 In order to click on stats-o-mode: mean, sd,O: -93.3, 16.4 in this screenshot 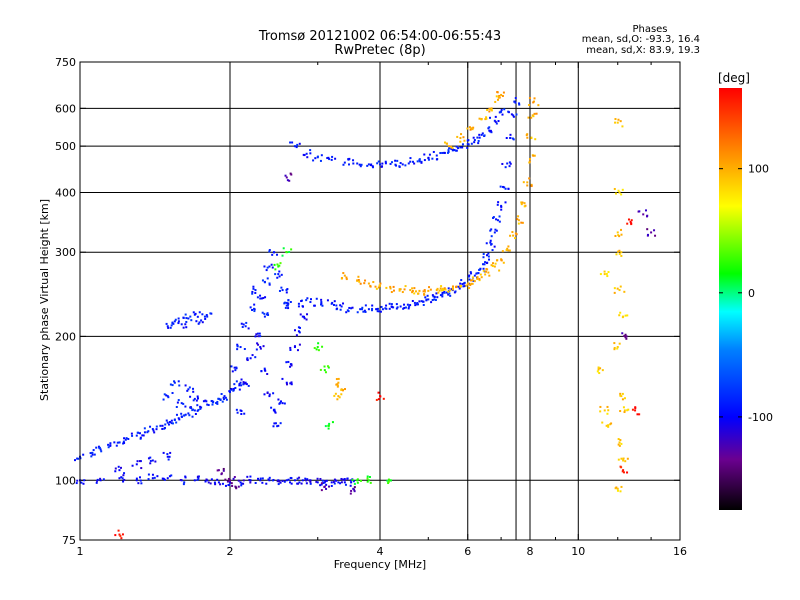, I will do `click(641, 39)`.